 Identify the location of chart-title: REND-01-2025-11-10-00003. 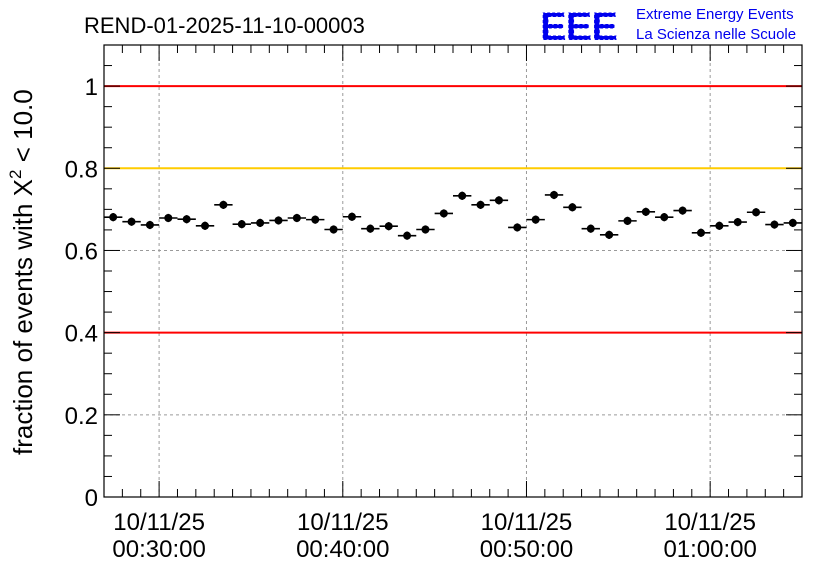
(224, 25).